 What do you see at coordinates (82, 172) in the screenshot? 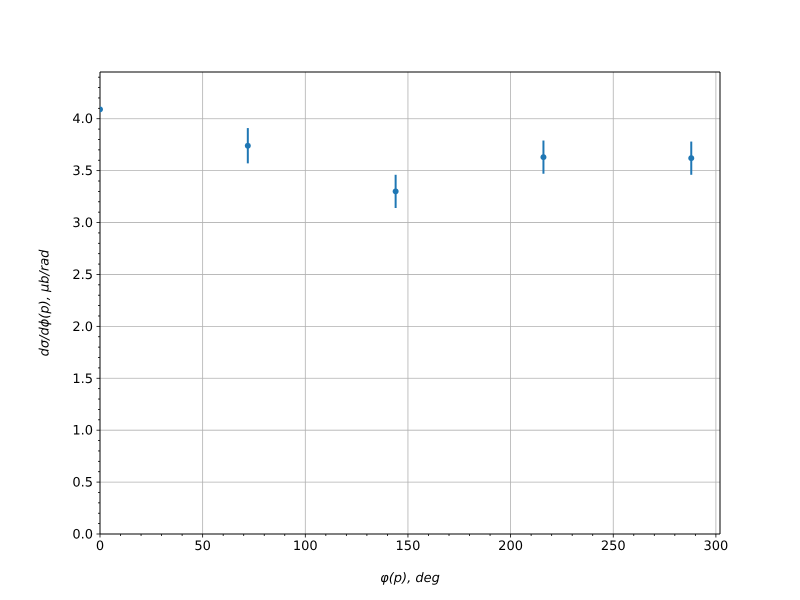
I see `y-tick-label: 3.5` at bounding box center [82, 172].